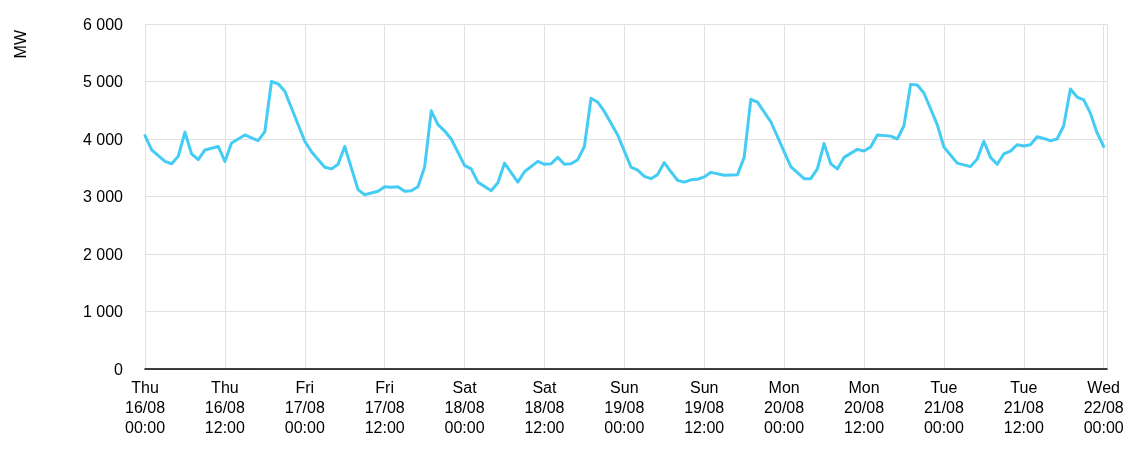 This screenshot has height=449, width=1133. I want to click on x-tick-label: Sat 18/08 12:00, so click(544, 407).